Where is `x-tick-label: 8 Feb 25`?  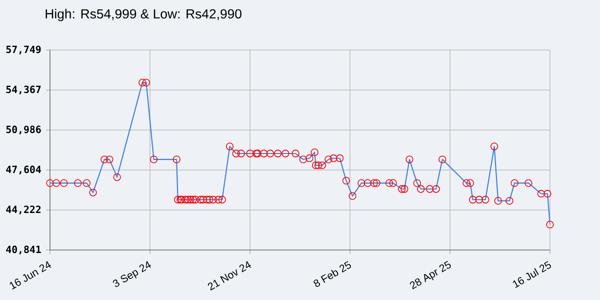
x-tick-label: 8 Feb 25 is located at coordinates (332, 274).